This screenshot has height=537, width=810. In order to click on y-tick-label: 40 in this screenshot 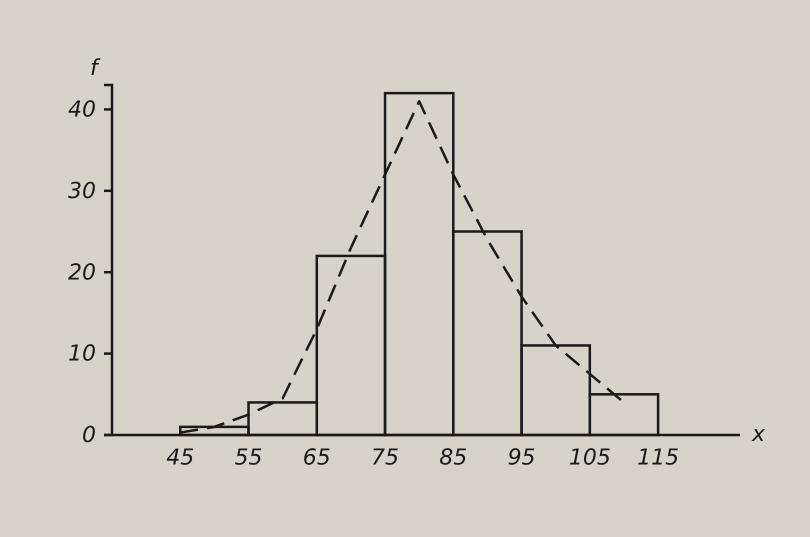, I will do `click(82, 109)`.